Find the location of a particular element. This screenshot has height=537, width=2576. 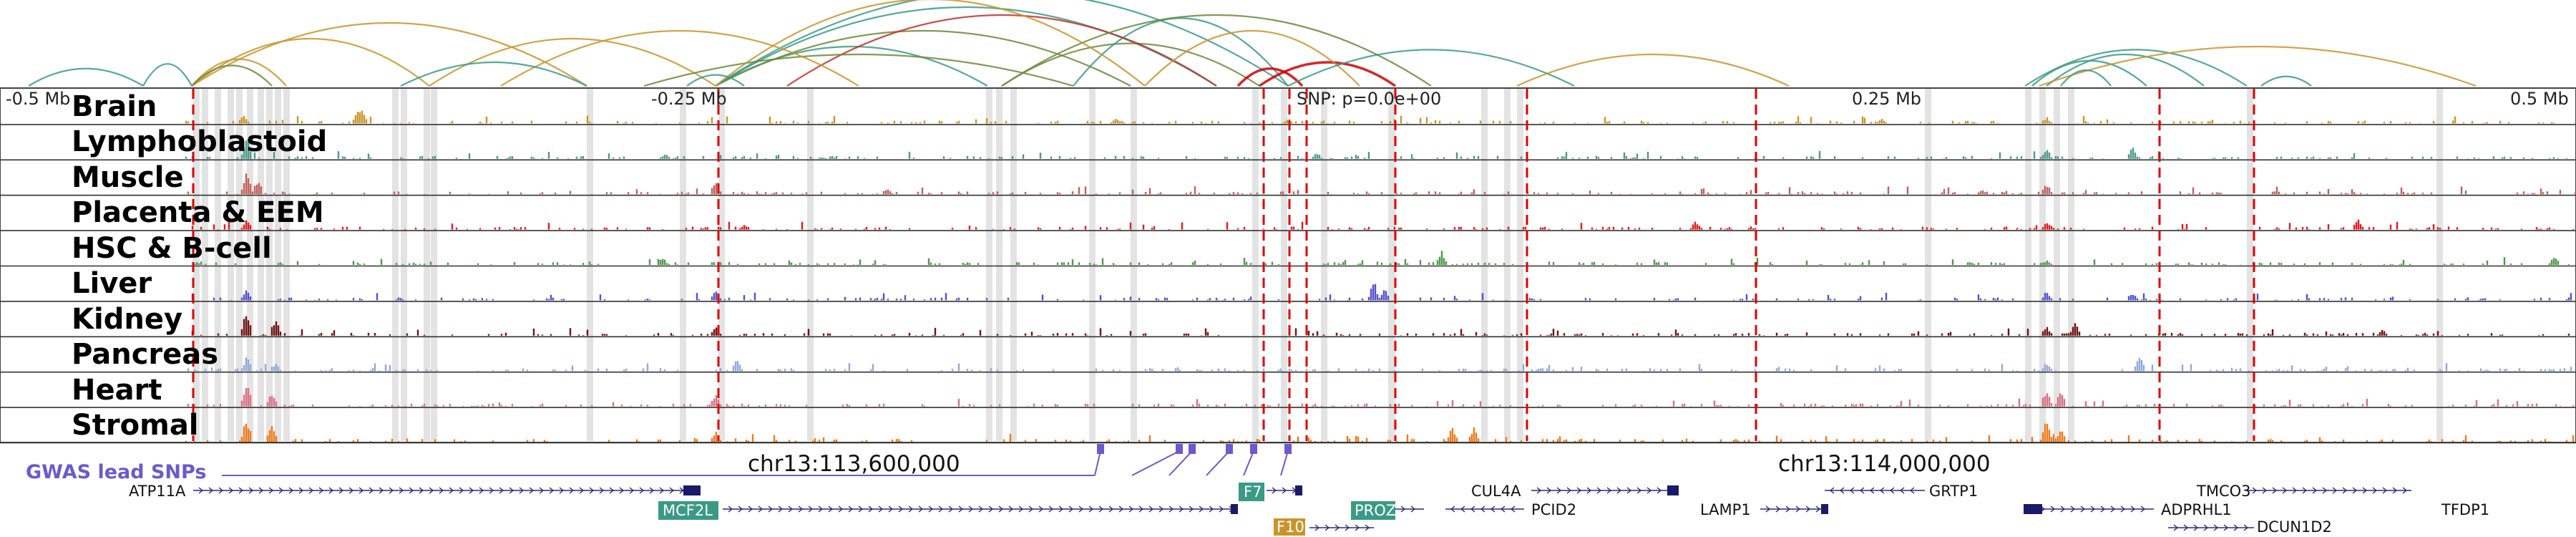

gene-adprhl1: ADPRHL1 is located at coordinates (2196, 509).